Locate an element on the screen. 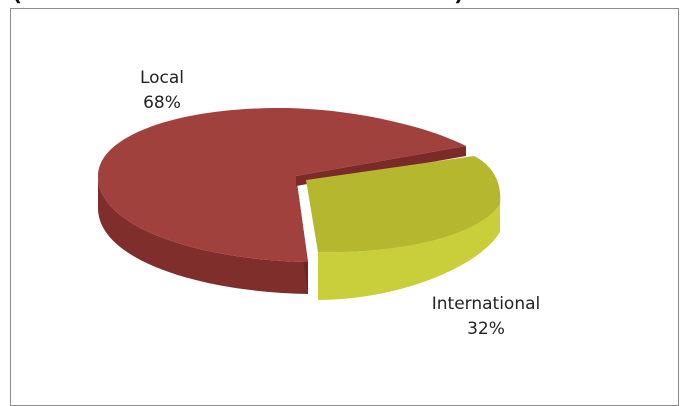 The width and height of the screenshot is (685, 406). pie-slice-local-side is located at coordinates (203, 235).